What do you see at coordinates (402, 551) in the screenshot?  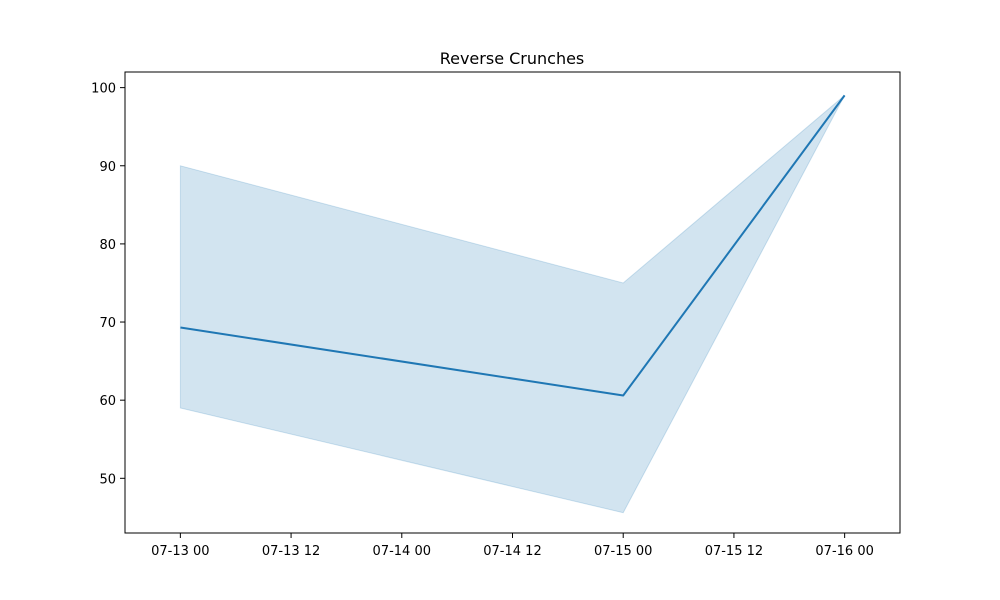 I see `x-tick-label: 07-14 00` at bounding box center [402, 551].